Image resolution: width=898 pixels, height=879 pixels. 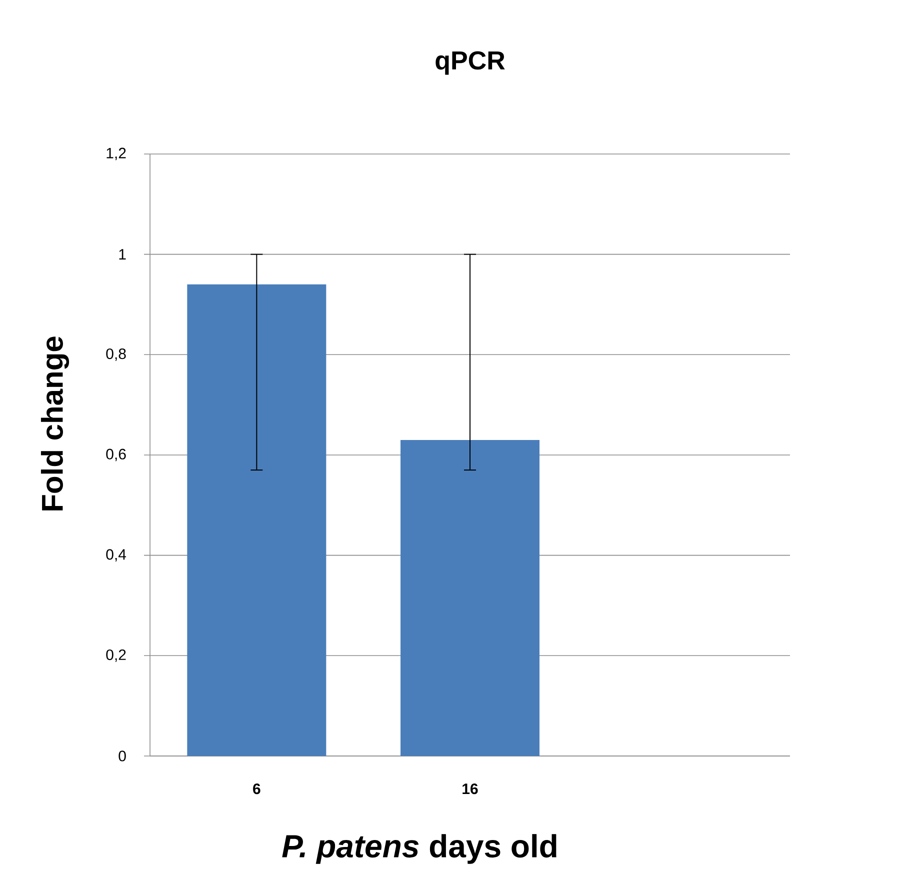 What do you see at coordinates (116, 455) in the screenshot?
I see `y-tick-label: 0,6` at bounding box center [116, 455].